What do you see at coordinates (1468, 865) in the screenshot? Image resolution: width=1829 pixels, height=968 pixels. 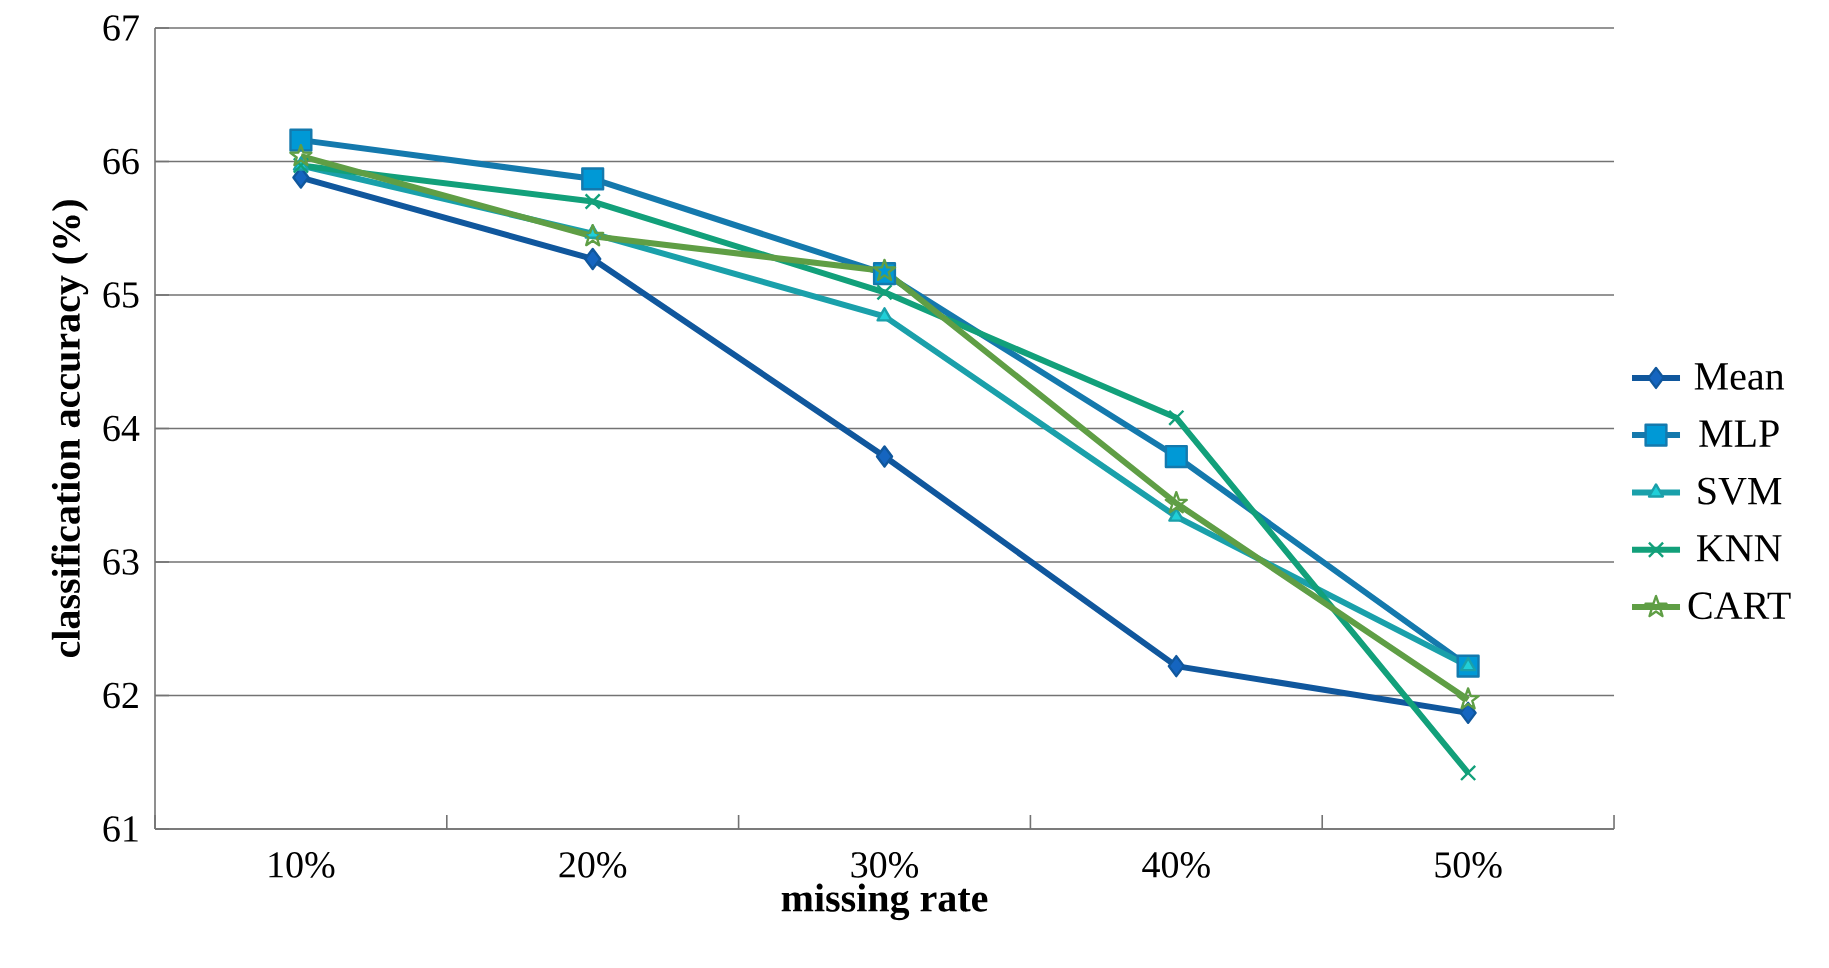 I see `x-tick-label: 50%` at bounding box center [1468, 865].